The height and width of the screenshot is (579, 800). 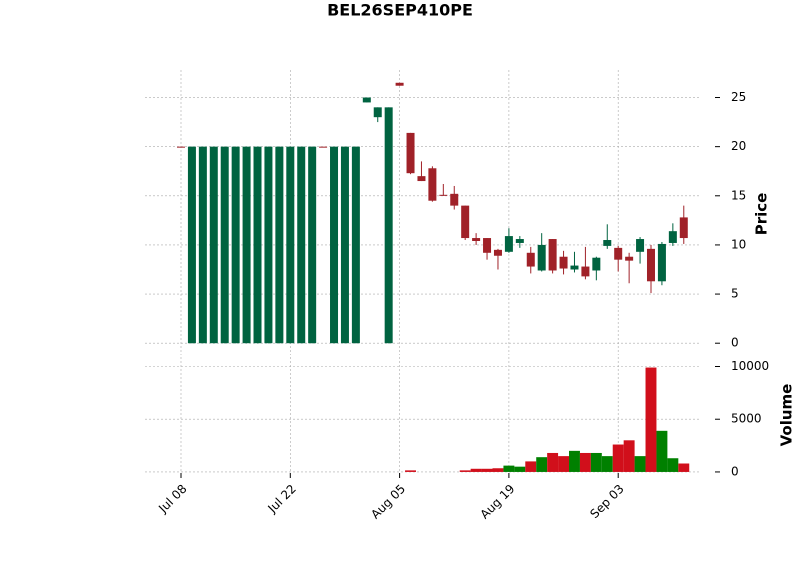 What do you see at coordinates (738, 195) in the screenshot?
I see `y-tick-label: 15` at bounding box center [738, 195].